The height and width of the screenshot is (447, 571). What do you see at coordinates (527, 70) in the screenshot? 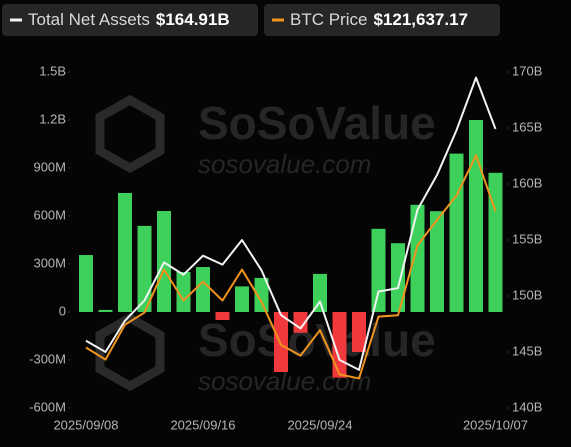
I see `y2-tick-label: 170B` at bounding box center [527, 70].